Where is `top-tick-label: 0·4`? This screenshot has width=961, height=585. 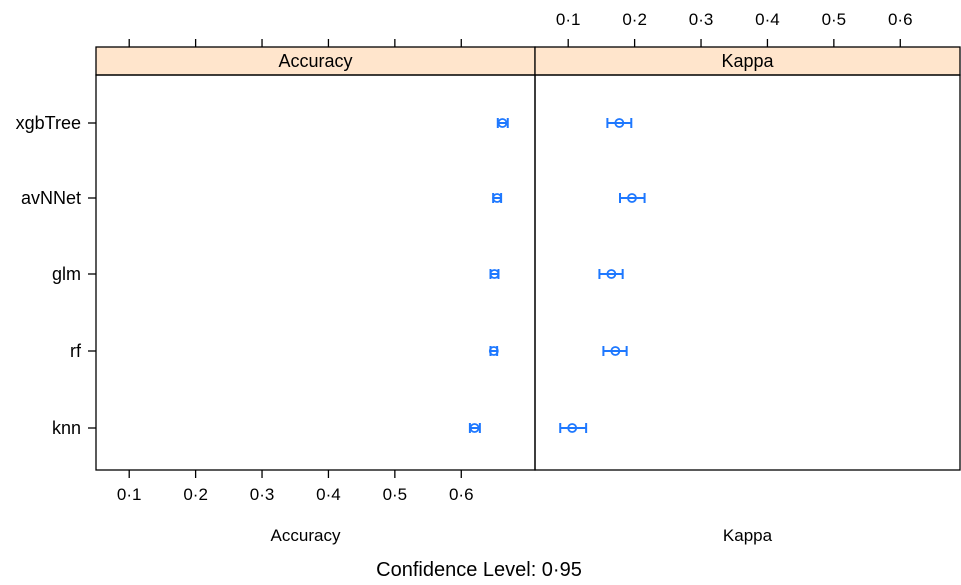 top-tick-label: 0·4 is located at coordinates (767, 19).